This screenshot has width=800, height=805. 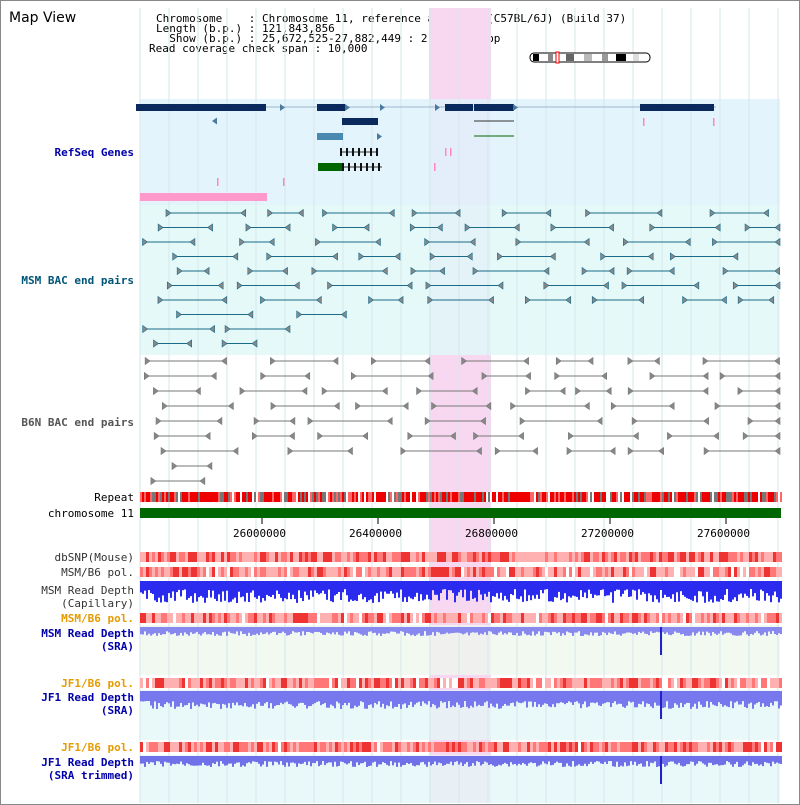 I want to click on label-refseq-genes: RefSeq Genes, so click(x=94, y=152).